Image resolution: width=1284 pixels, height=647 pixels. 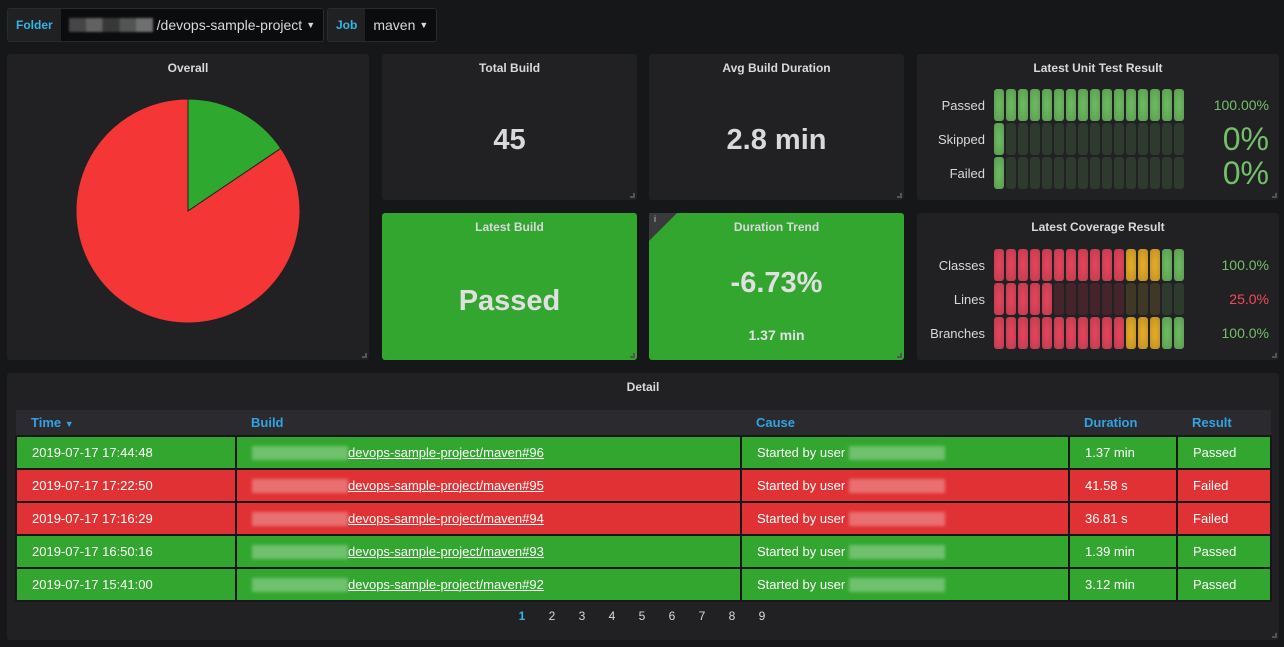 I want to click on column-header-cause: Cause, so click(x=905, y=423).